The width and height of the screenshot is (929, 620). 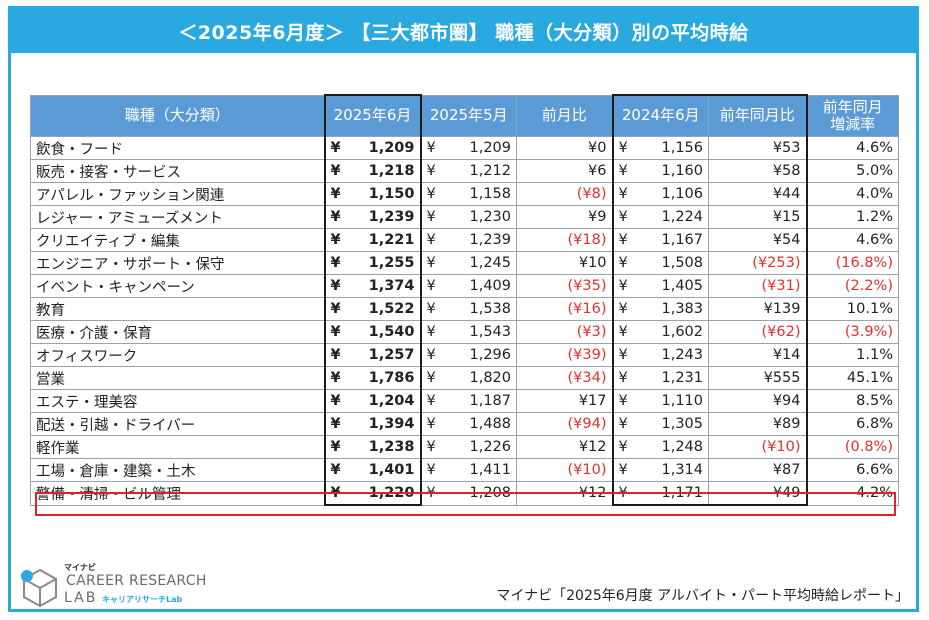 I want to click on cell-last-year-value: 1,405, so click(x=682, y=286).